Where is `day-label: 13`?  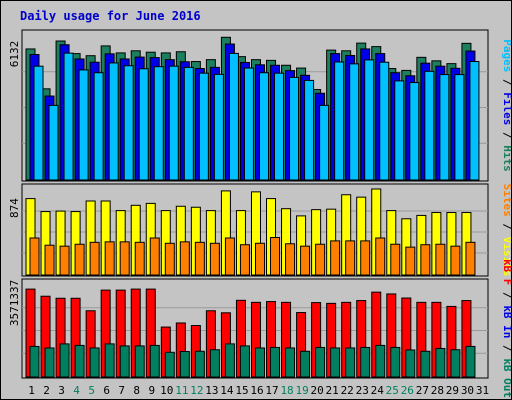 day-label: 13 is located at coordinates (211, 390).